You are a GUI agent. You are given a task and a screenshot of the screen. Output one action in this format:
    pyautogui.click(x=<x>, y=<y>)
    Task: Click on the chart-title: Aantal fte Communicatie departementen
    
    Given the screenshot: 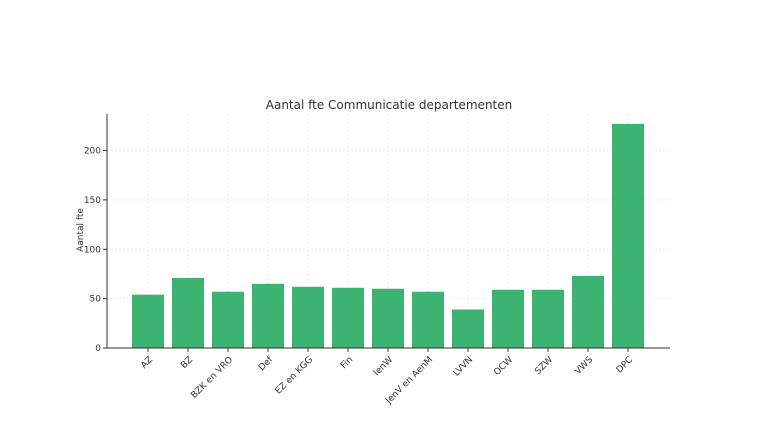 What is the action you would take?
    pyautogui.click(x=389, y=105)
    